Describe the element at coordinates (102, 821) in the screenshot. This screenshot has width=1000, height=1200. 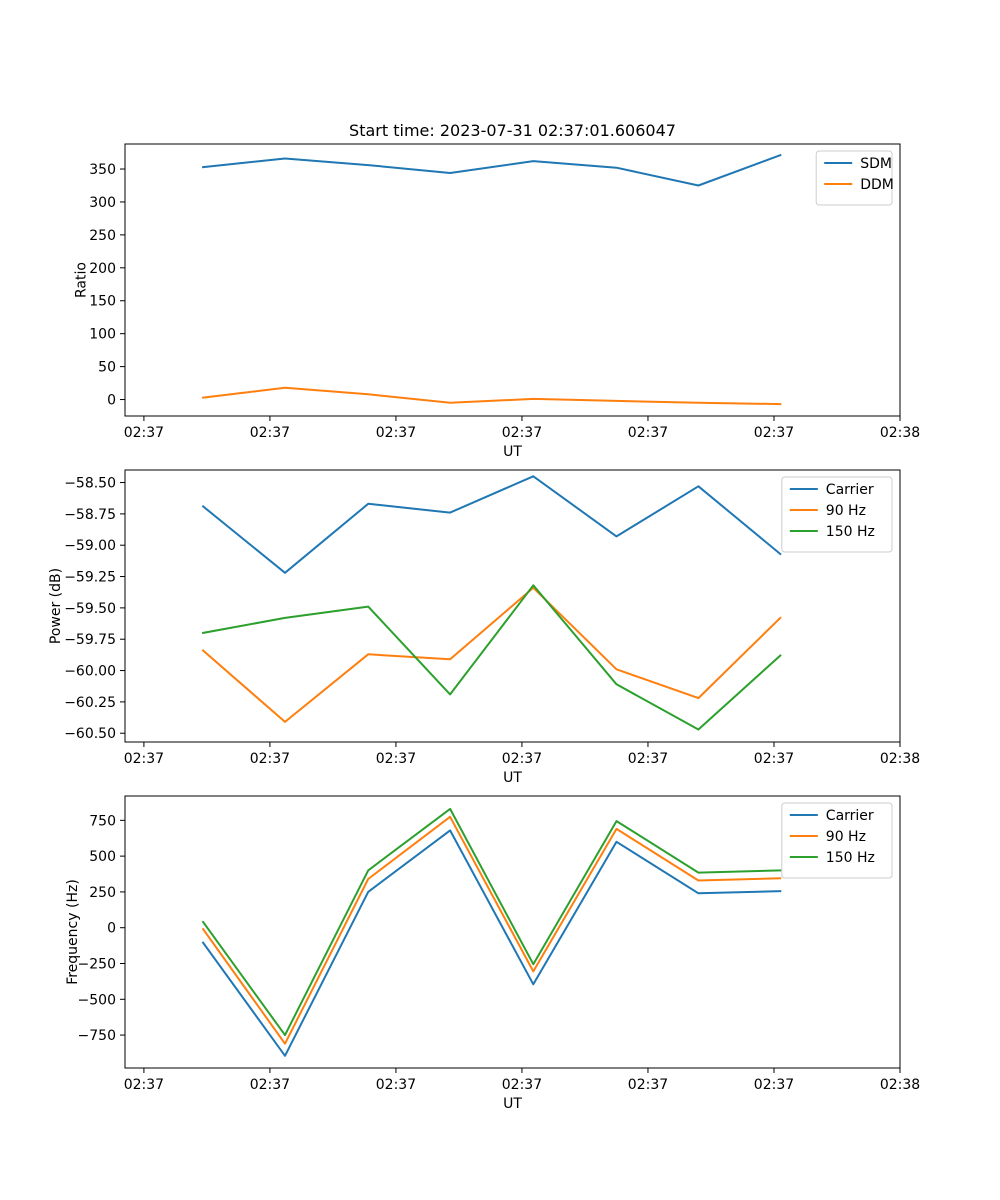
I see `y-tick-label: 750` at that location.